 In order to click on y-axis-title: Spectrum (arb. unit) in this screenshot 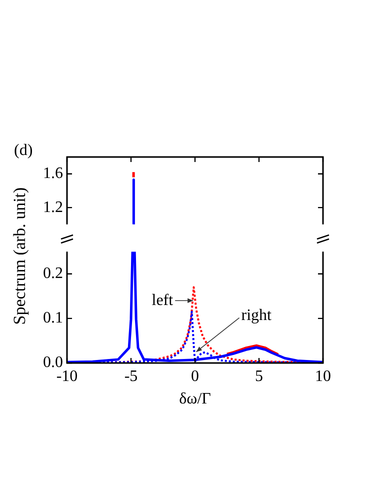, I will do `click(20, 256)`.